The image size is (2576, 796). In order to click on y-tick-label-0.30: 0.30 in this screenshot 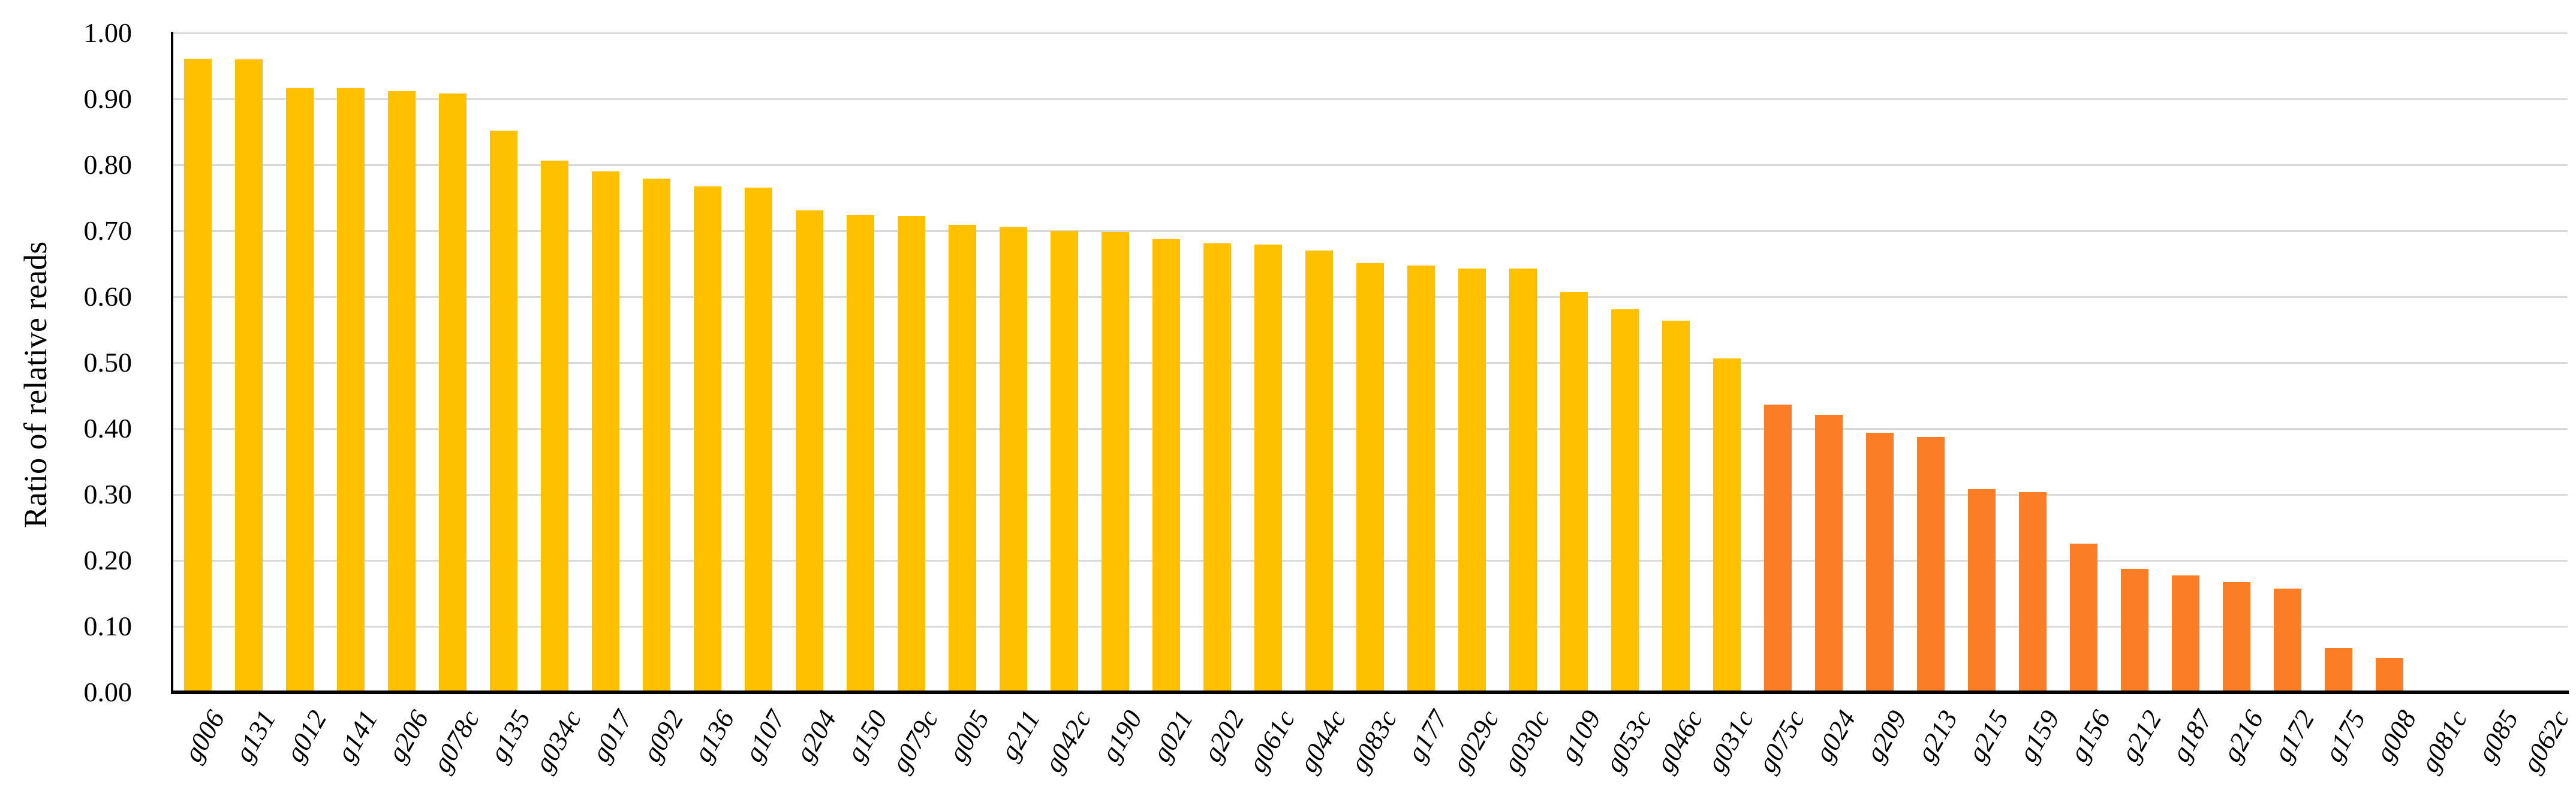, I will do `click(108, 494)`.